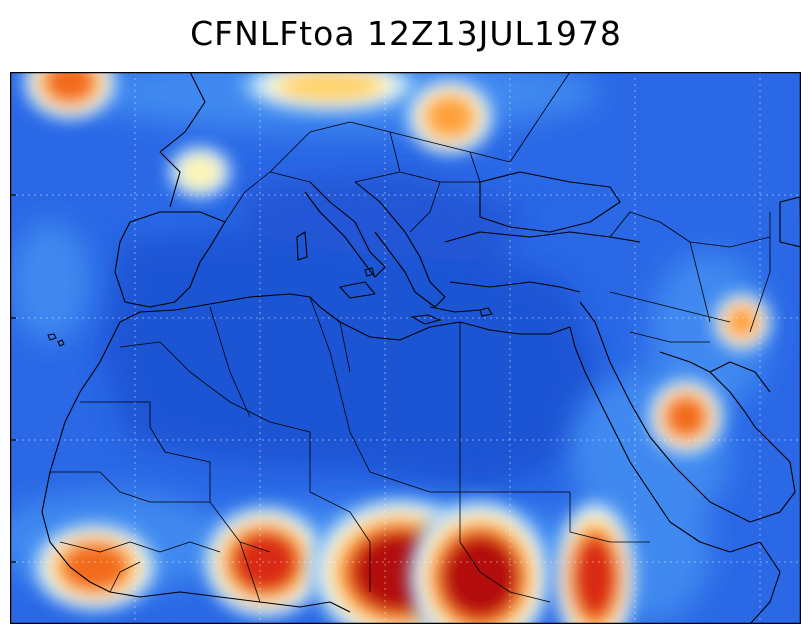  I want to click on northwest-corner-cell, so click(70, 96).